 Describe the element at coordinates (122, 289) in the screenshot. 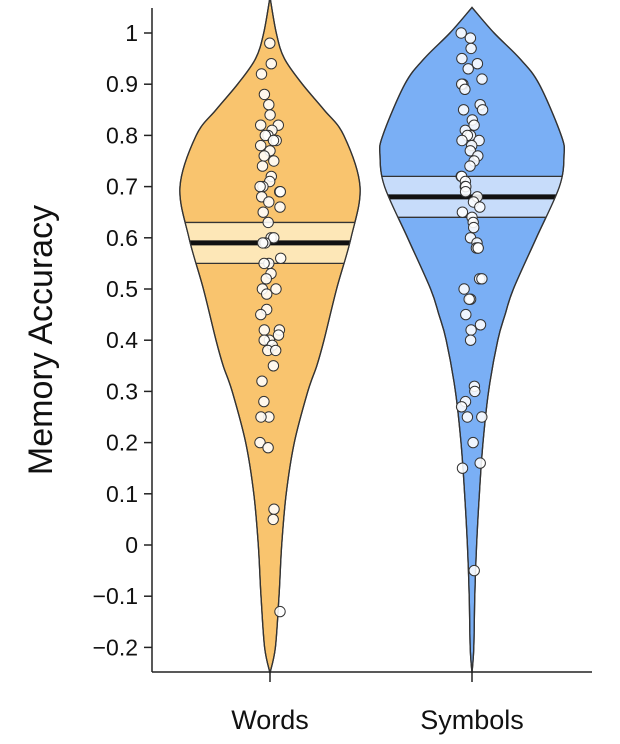

I see `y-tick-label: 0.5` at that location.